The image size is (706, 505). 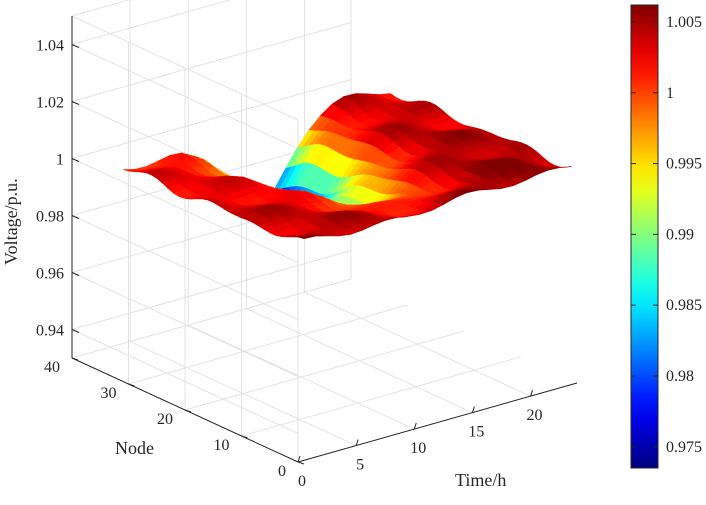 What do you see at coordinates (52, 367) in the screenshot?
I see `y-tick-label: 40` at bounding box center [52, 367].